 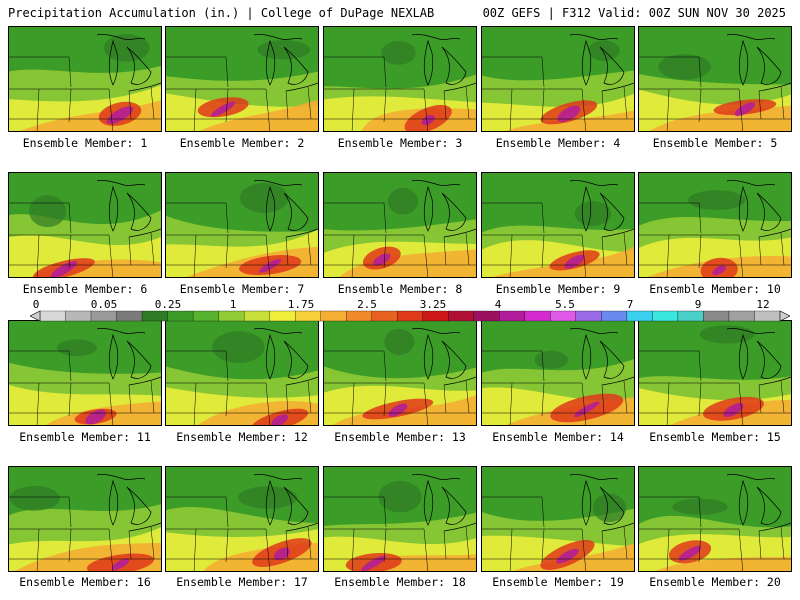 I want to click on ensemble-member-label: Ensemble Member: 3, so click(x=400, y=143).